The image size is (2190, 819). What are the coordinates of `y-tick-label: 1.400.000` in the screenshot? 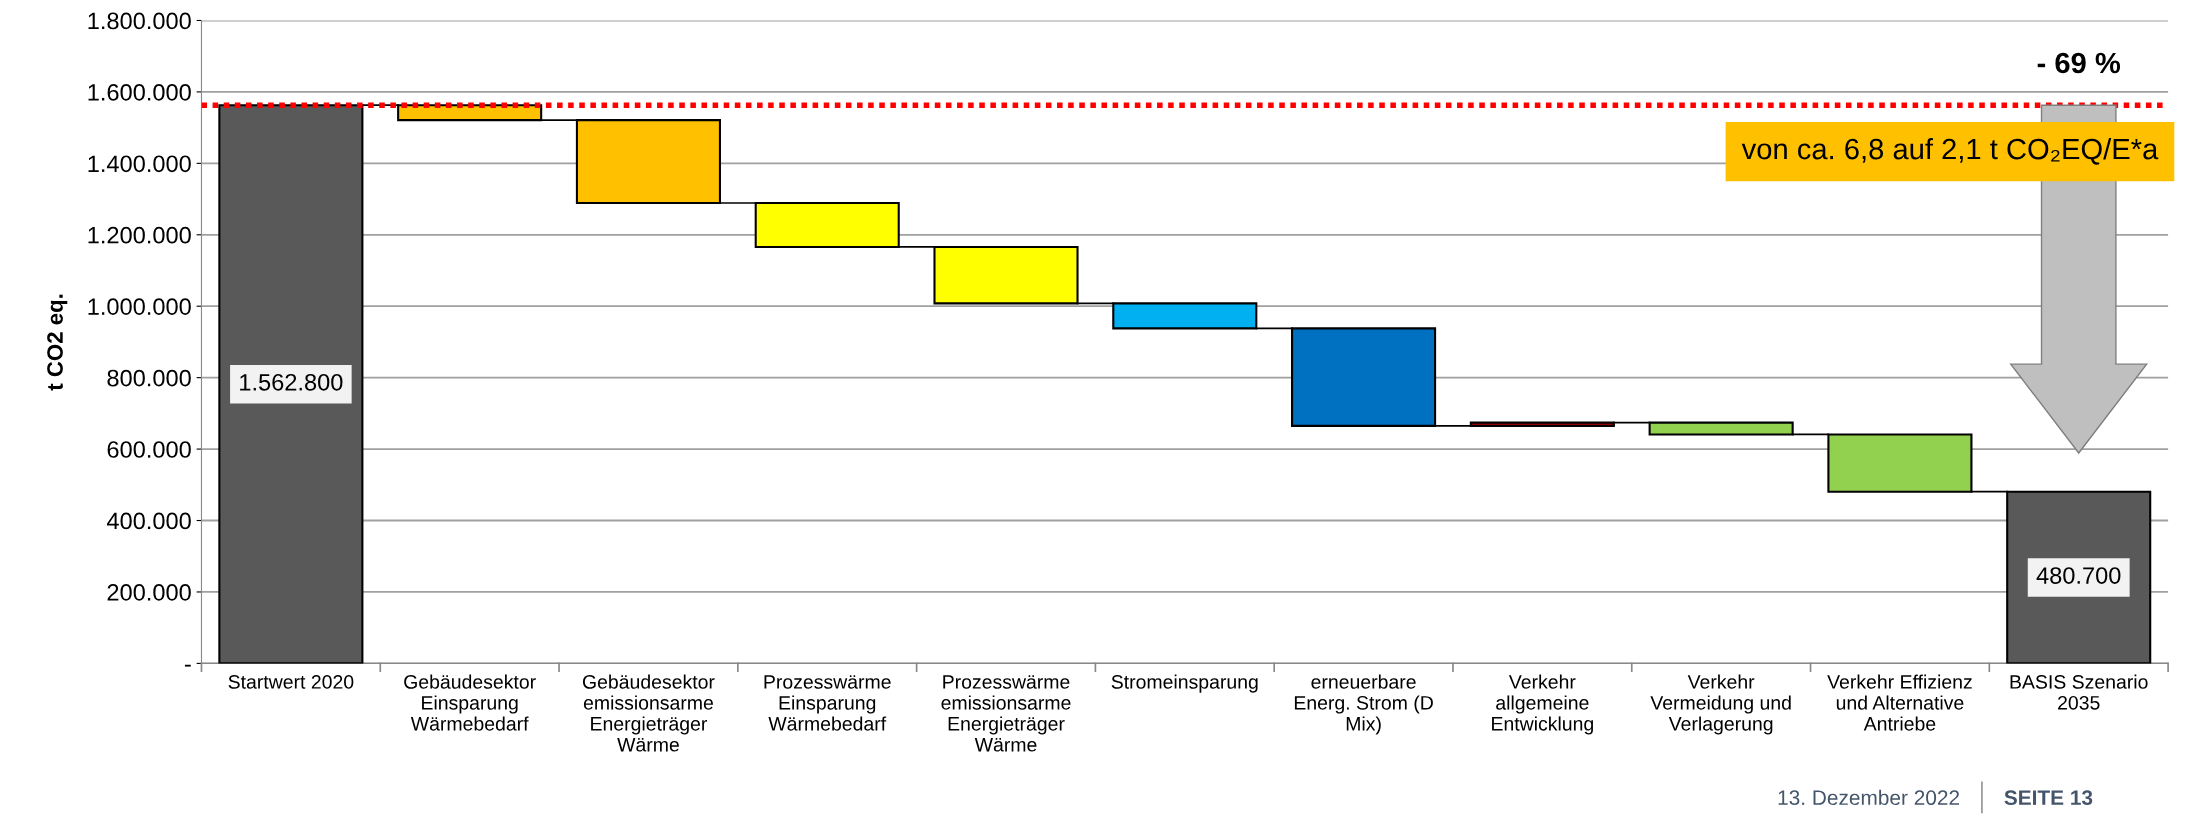 It's located at (139, 164).